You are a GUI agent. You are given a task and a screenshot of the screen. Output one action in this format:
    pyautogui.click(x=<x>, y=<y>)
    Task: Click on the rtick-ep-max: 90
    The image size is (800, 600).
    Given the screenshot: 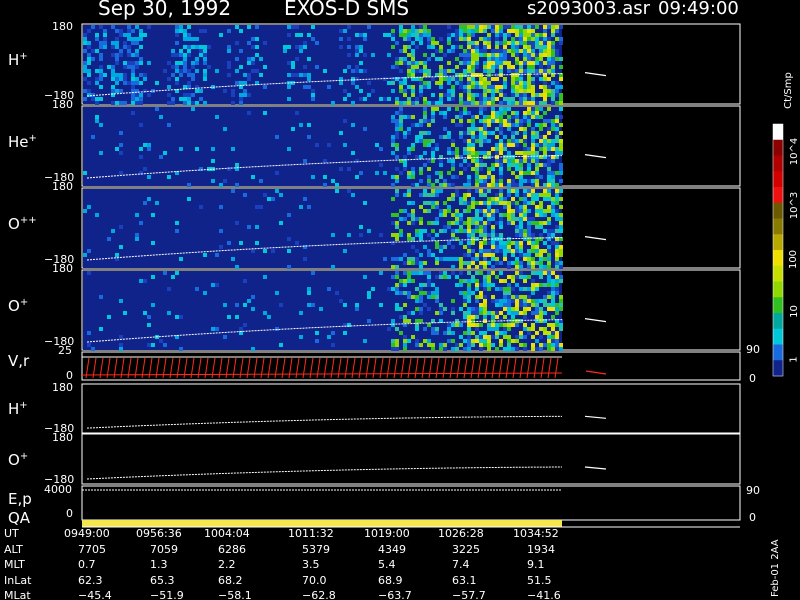 What is the action you would take?
    pyautogui.click(x=753, y=490)
    